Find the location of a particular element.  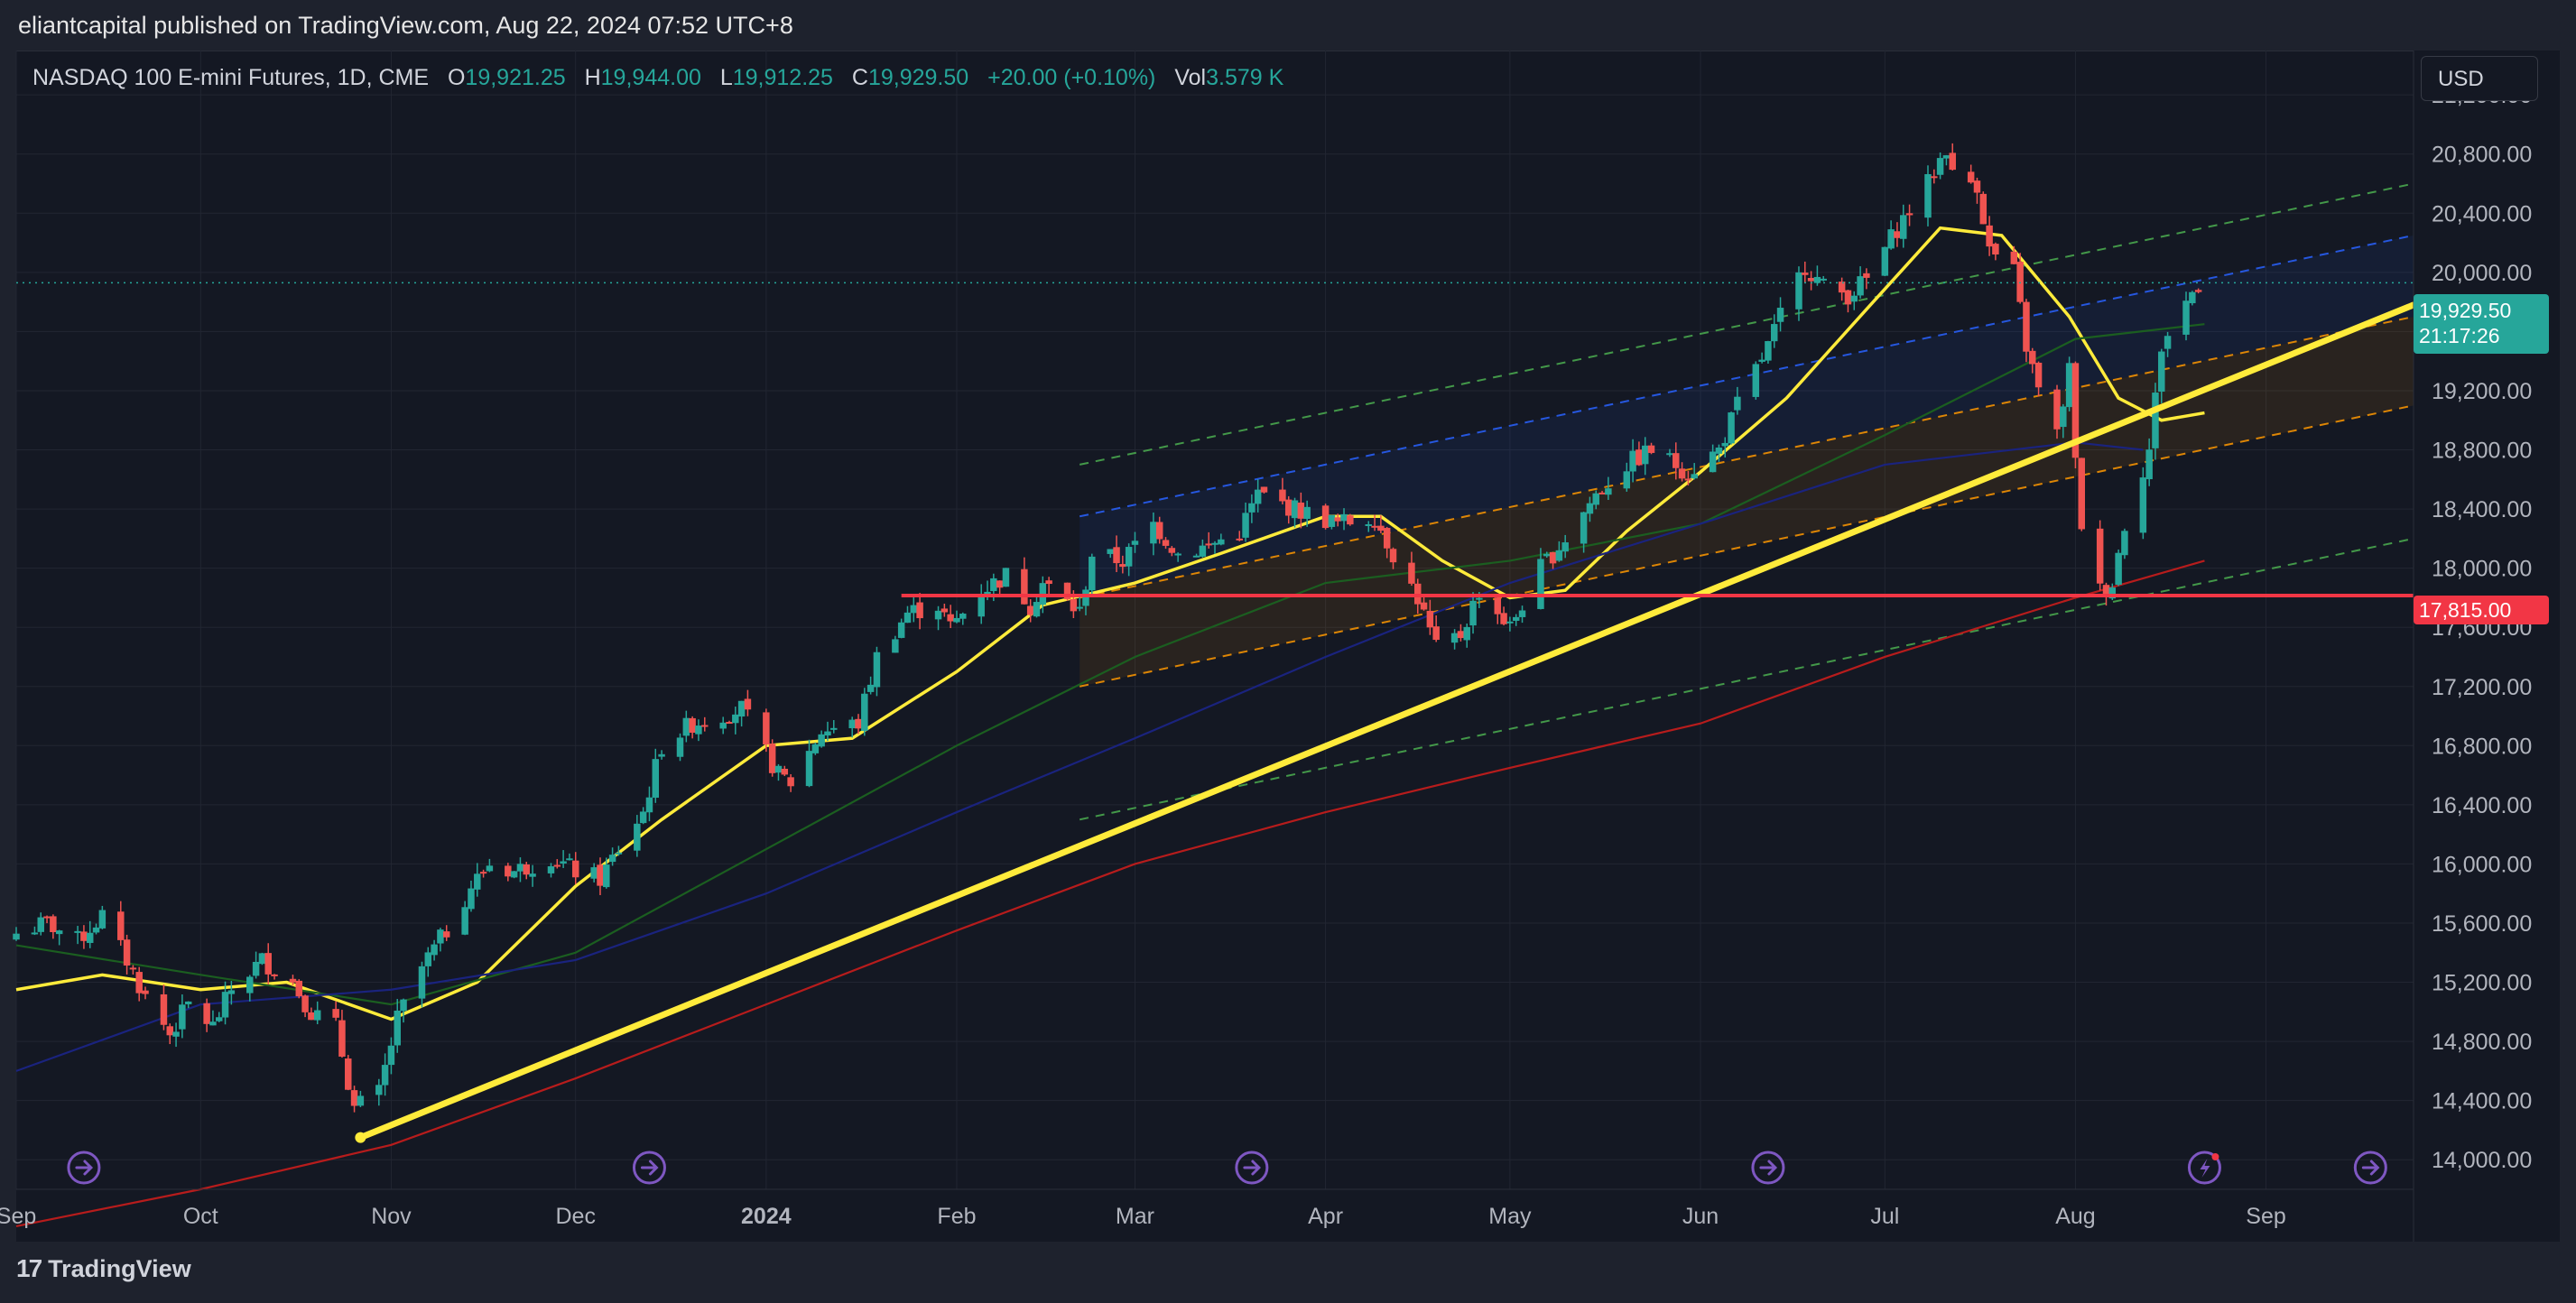

price-tick-label: 15,200.00 is located at coordinates (2482, 984).